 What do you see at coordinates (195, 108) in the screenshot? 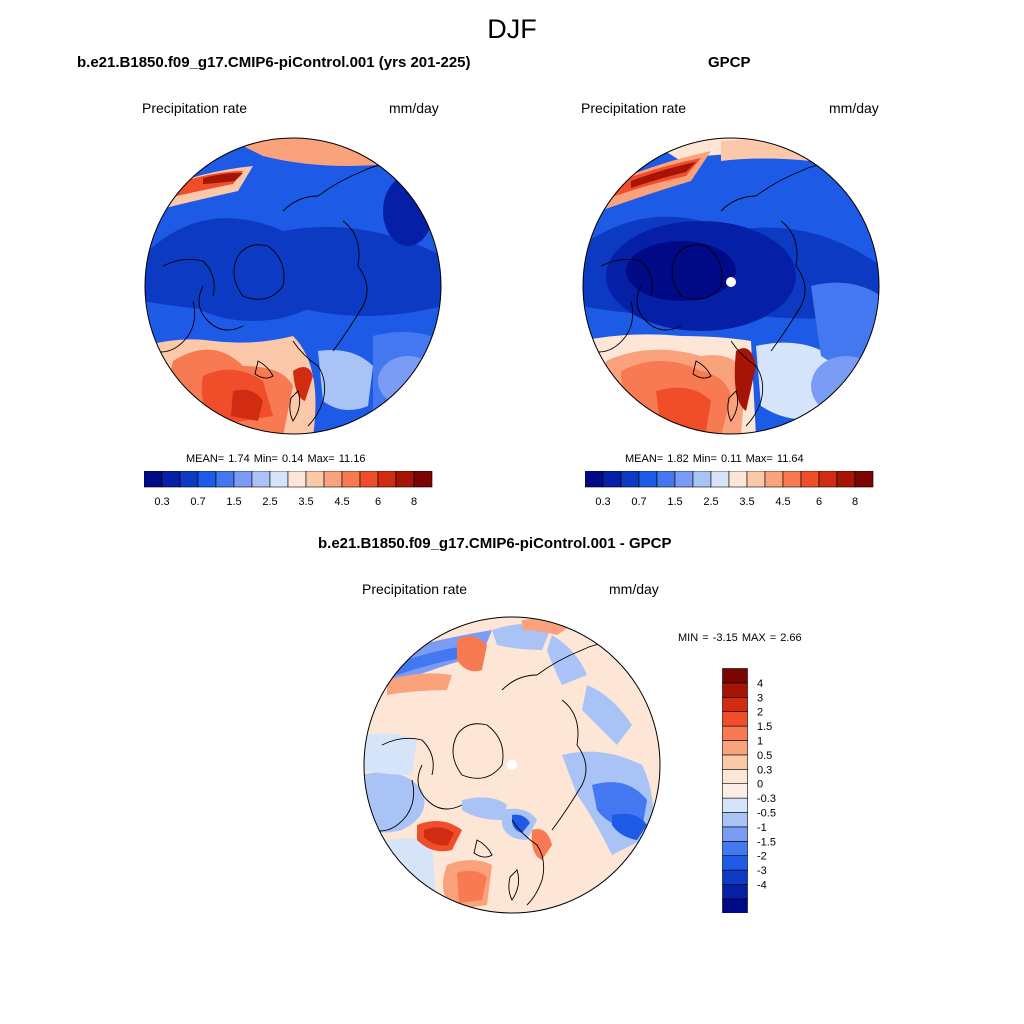
I see `model-variable-label: Precipitation rate` at bounding box center [195, 108].